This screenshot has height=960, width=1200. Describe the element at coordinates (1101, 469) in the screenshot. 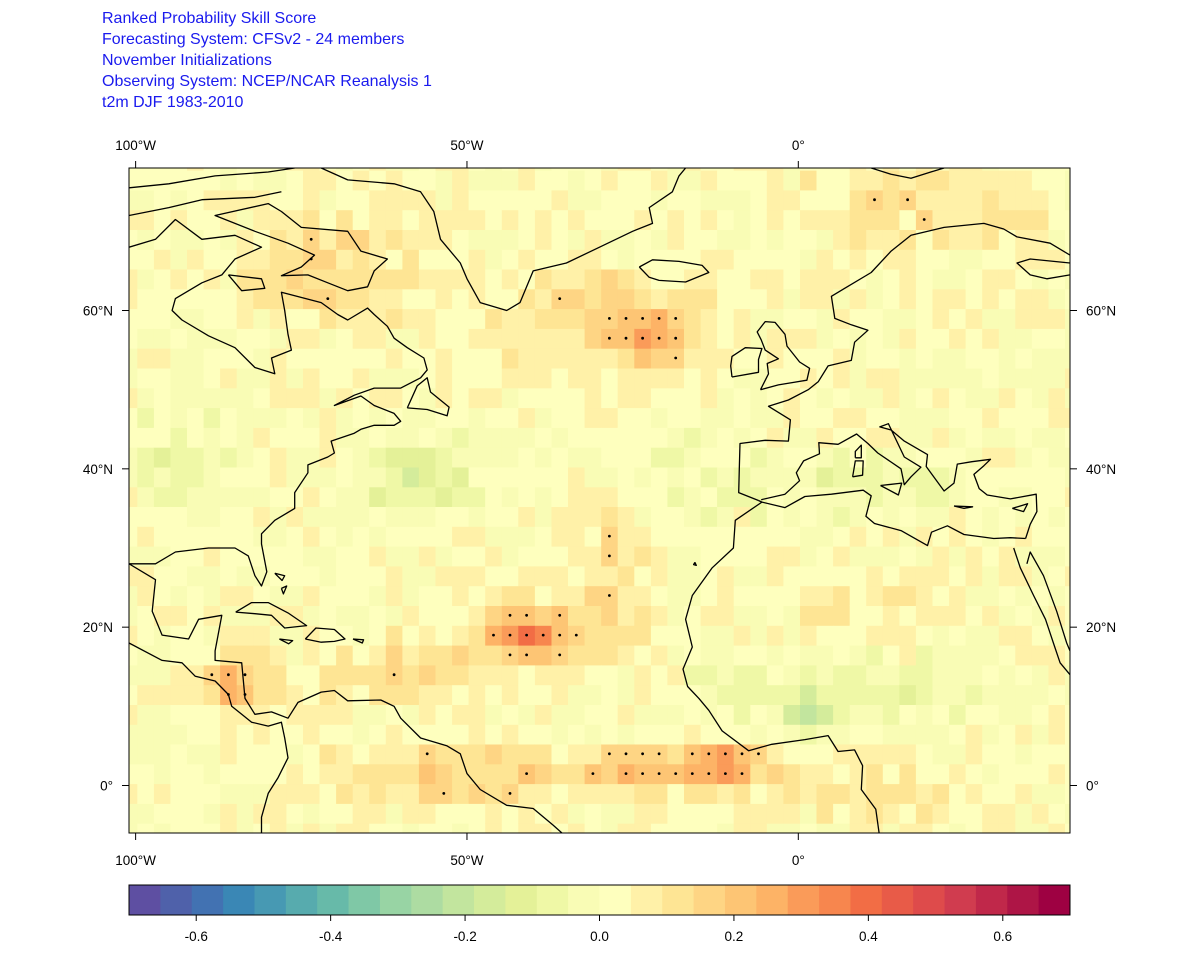

I see `right-lat-label: 40°N` at that location.